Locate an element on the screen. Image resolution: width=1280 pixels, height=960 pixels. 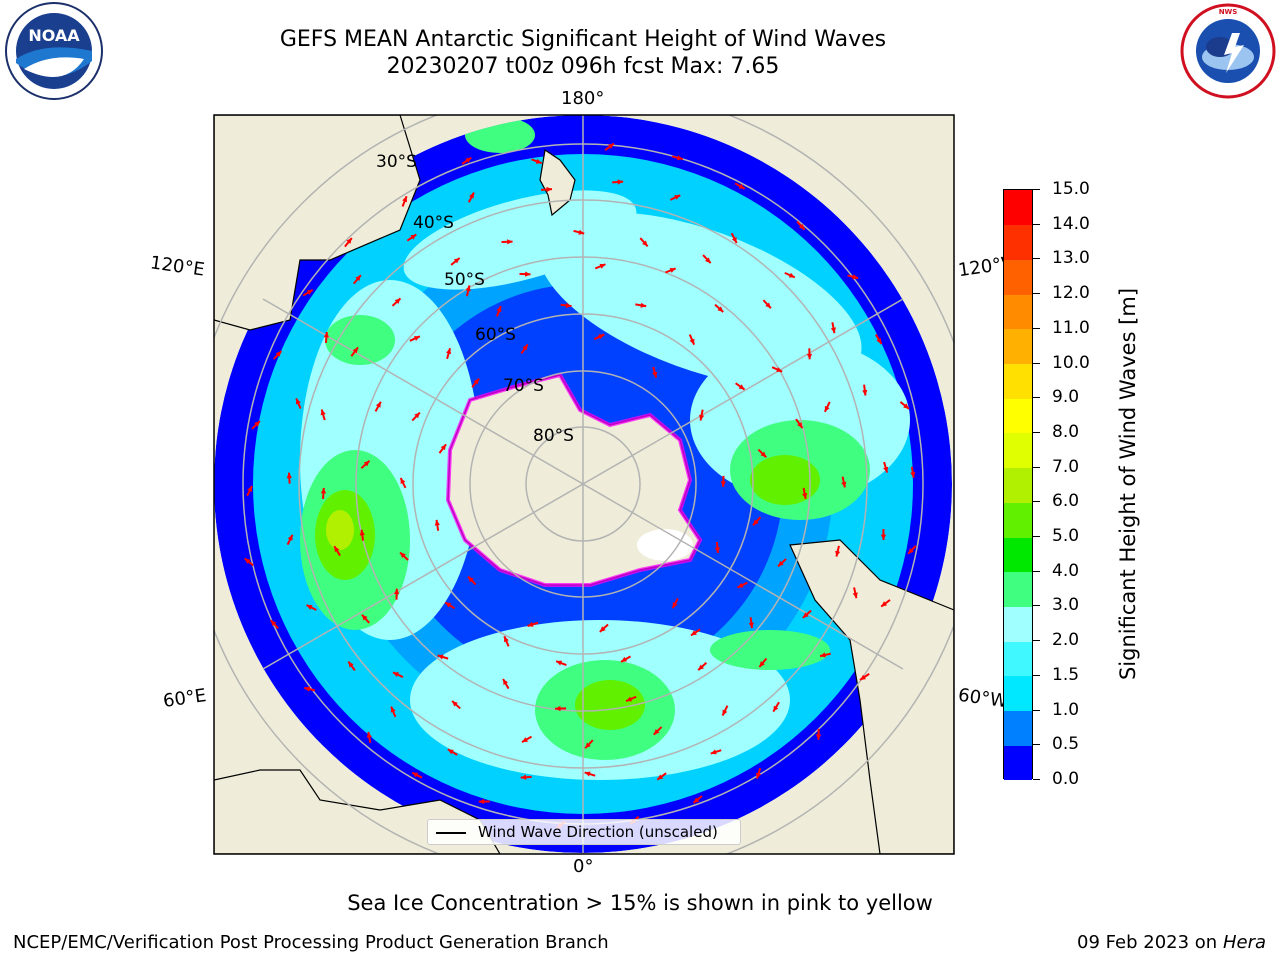
ice-shelf is located at coordinates (665, 545).